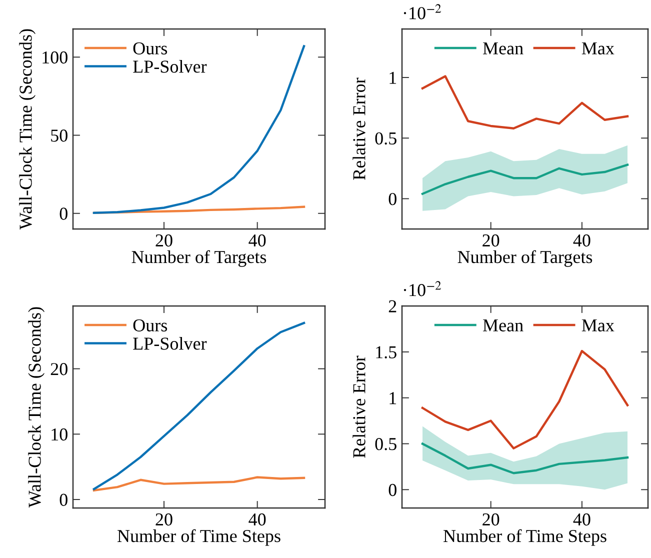  What do you see at coordinates (59, 136) in the screenshot?
I see `y-tick-label: 50` at bounding box center [59, 136].